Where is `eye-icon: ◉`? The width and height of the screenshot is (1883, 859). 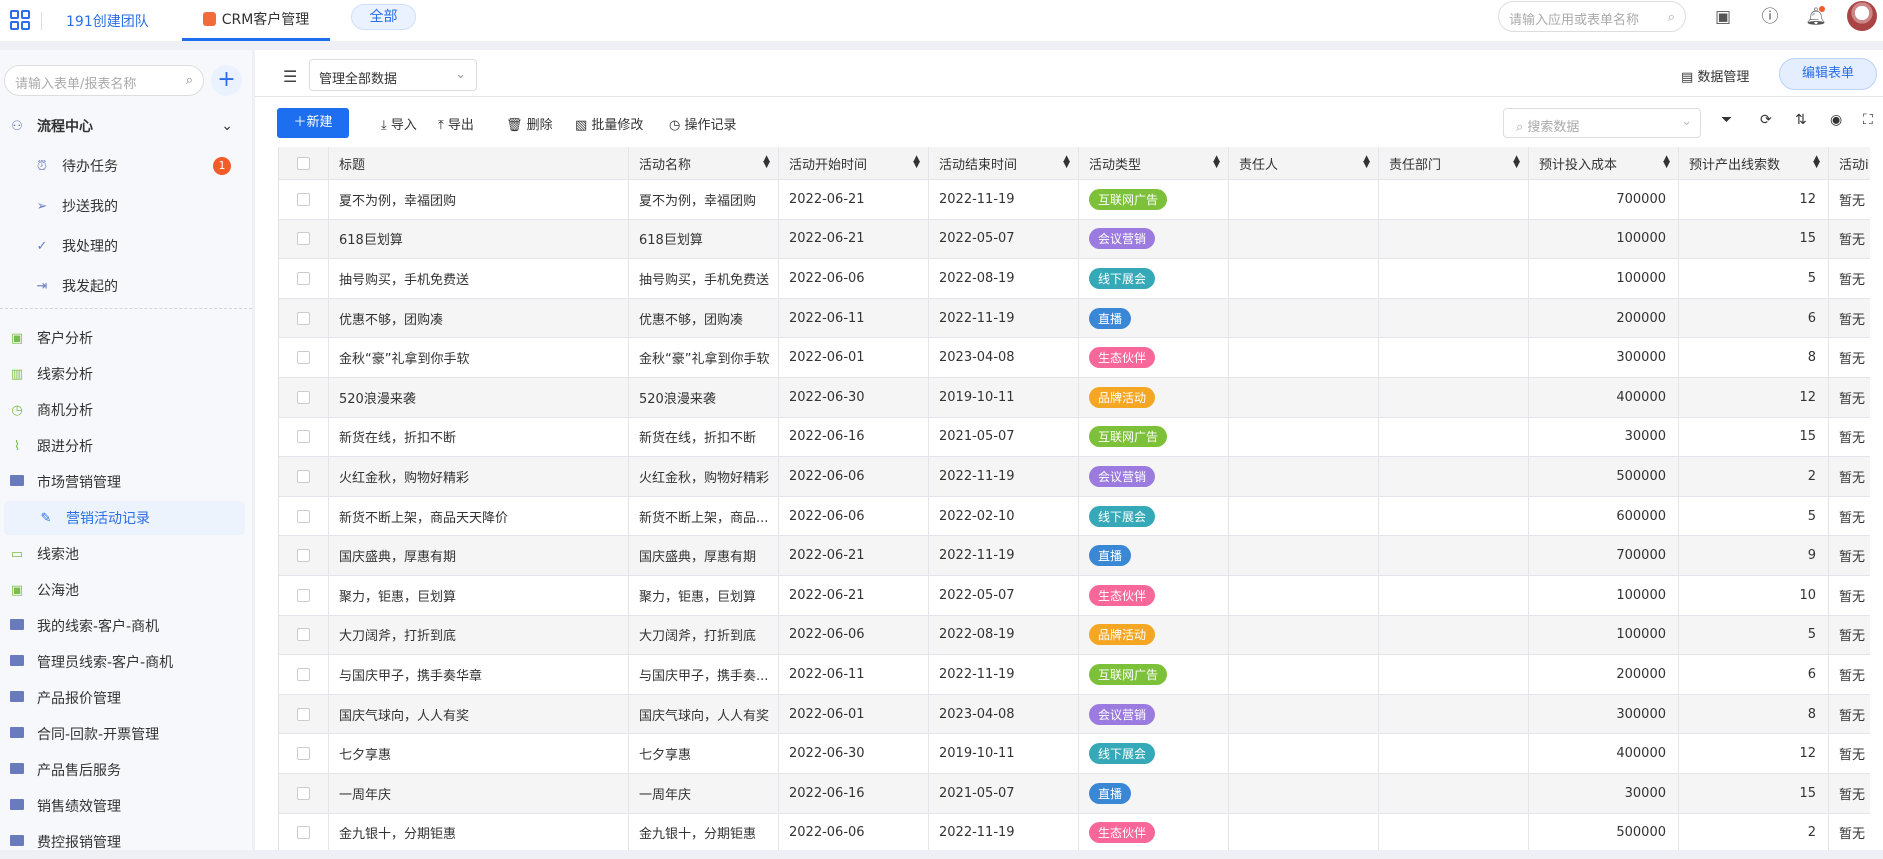
eye-icon: ◉ is located at coordinates (1836, 120).